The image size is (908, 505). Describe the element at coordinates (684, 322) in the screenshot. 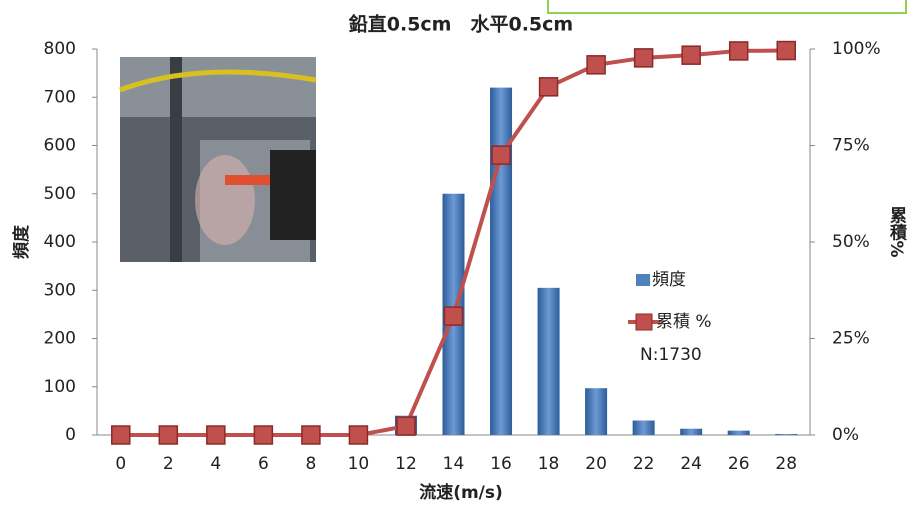

I see `legend-label: 累積 %` at that location.